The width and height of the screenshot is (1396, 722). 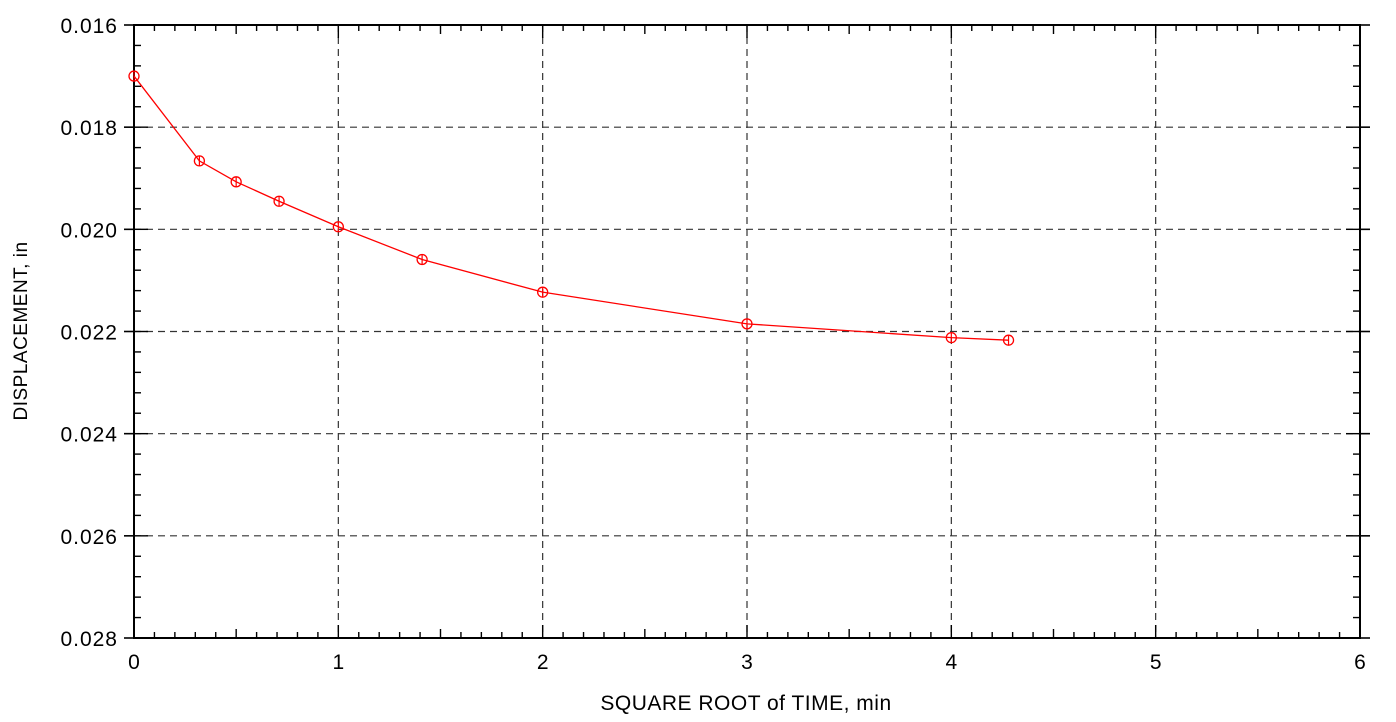 What do you see at coordinates (134, 662) in the screenshot?
I see `x-tick-label: 0` at bounding box center [134, 662].